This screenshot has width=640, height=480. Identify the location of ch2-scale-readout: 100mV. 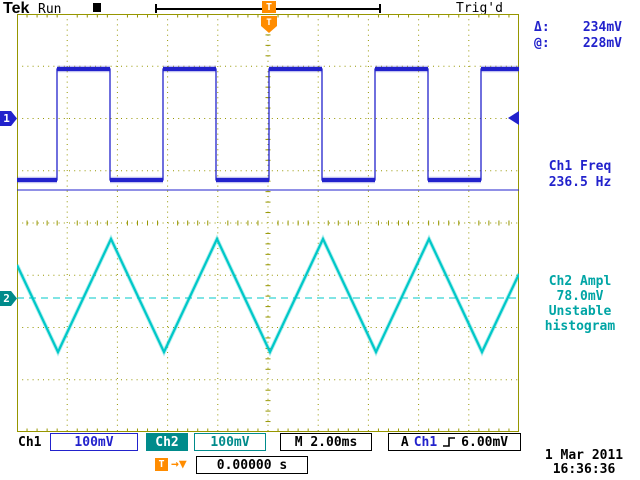
(230, 442).